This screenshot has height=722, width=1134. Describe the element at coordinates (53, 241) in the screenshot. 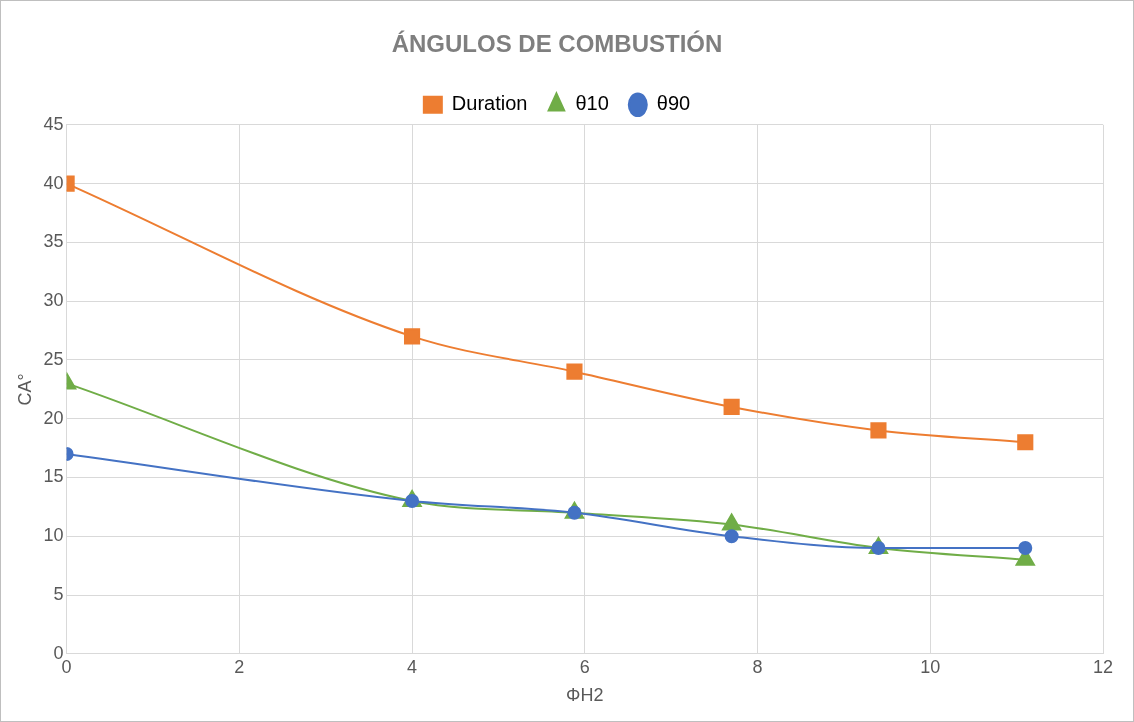

I see `y-tick-label: 35` at that location.